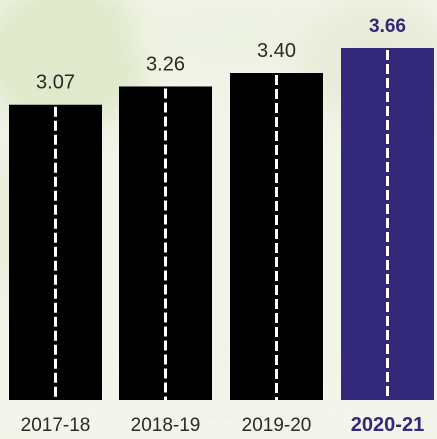 This screenshot has width=437, height=439. What do you see at coordinates (166, 425) in the screenshot?
I see `category-label-2018-19: 2018-19` at bounding box center [166, 425].